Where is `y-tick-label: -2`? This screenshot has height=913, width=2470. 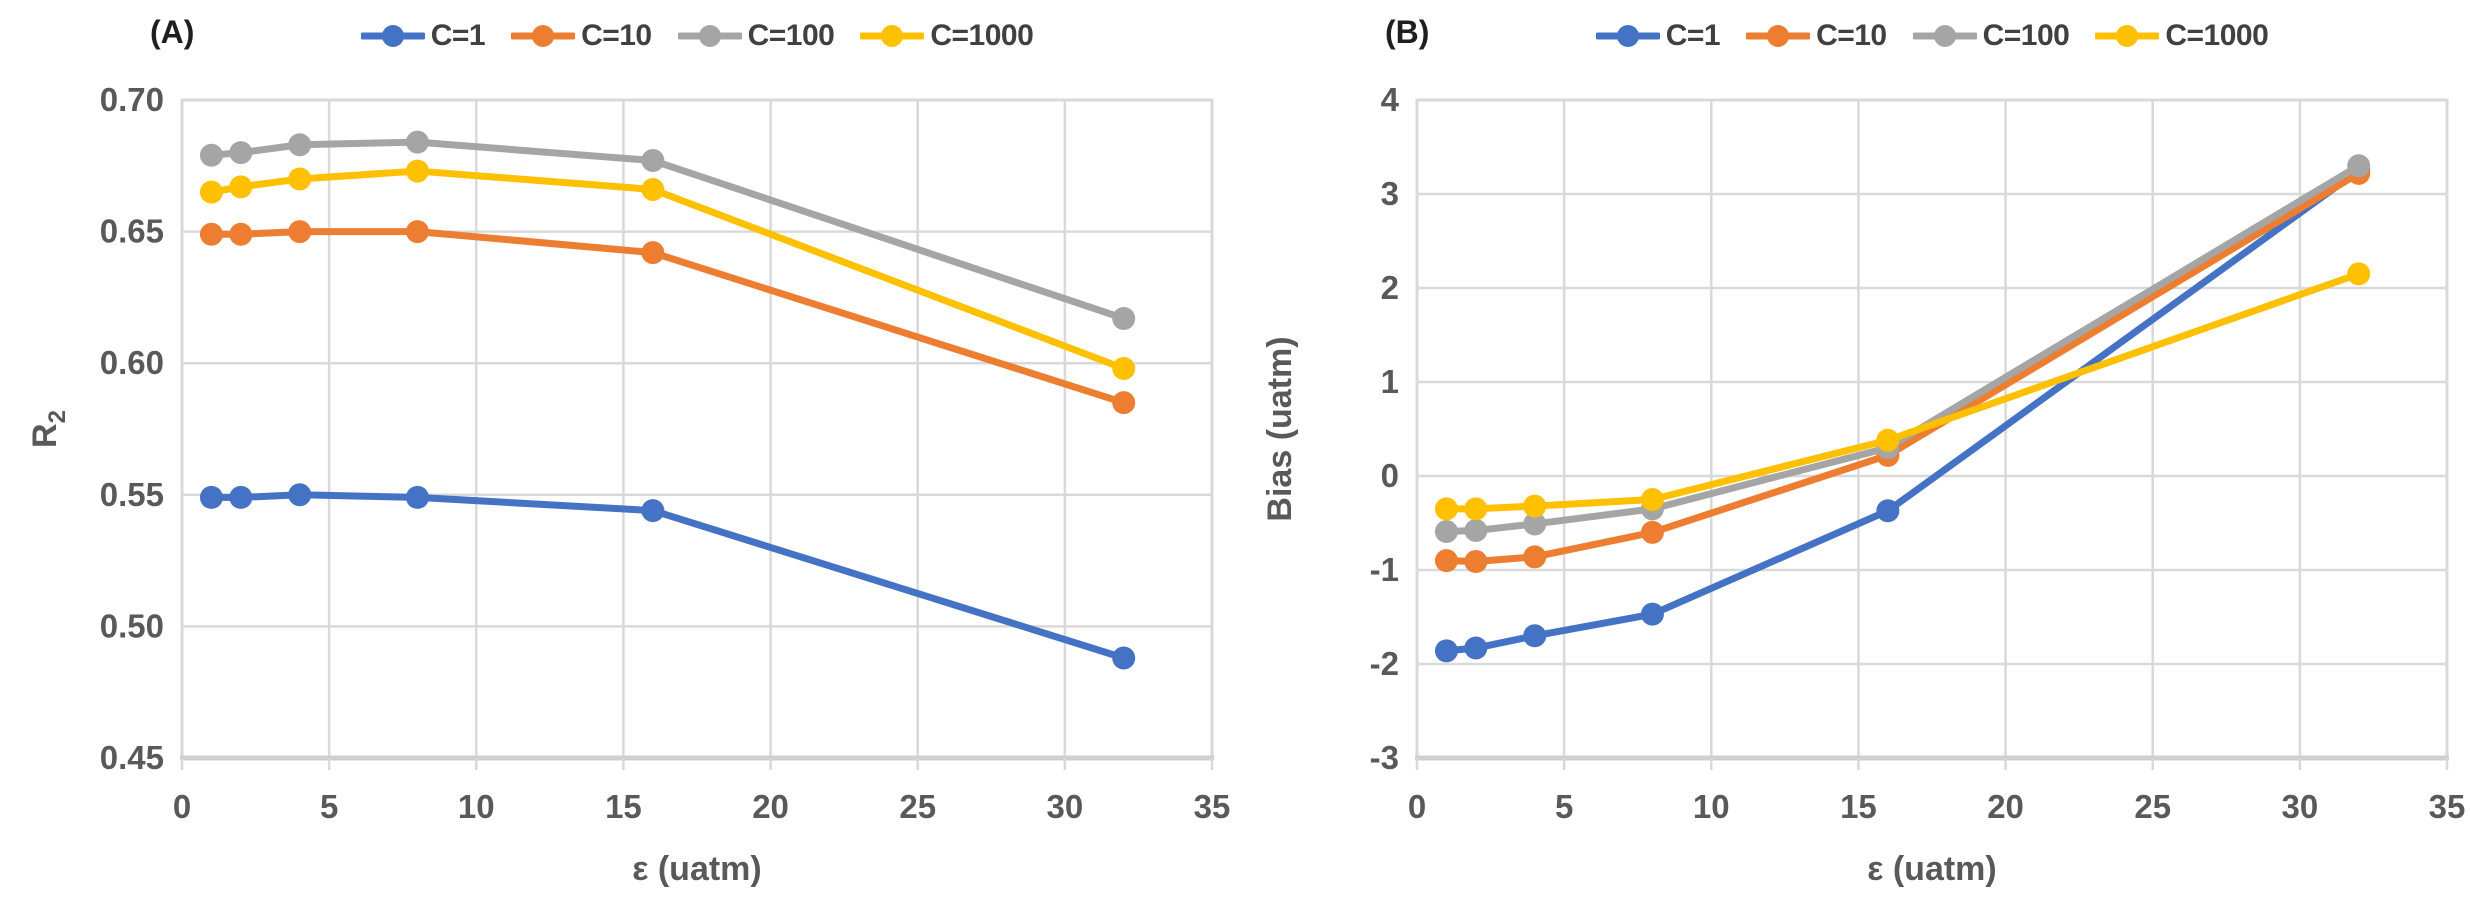
y-tick-label: -2 is located at coordinates (1384, 663).